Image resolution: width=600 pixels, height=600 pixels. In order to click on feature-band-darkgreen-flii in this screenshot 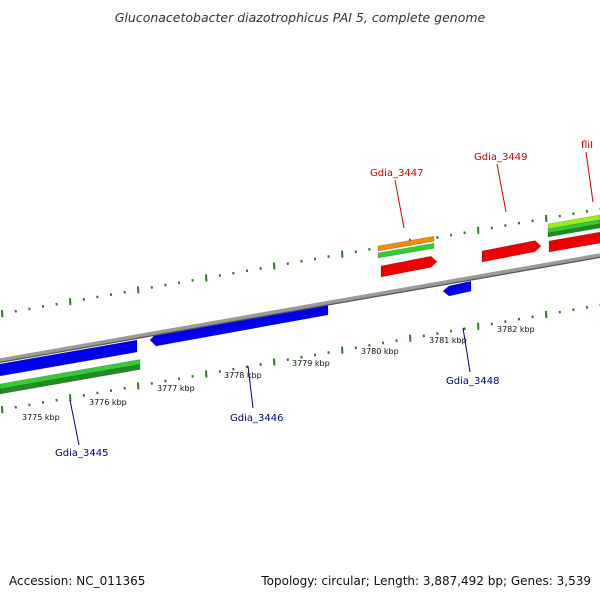, I will do `click(573, 230)`.